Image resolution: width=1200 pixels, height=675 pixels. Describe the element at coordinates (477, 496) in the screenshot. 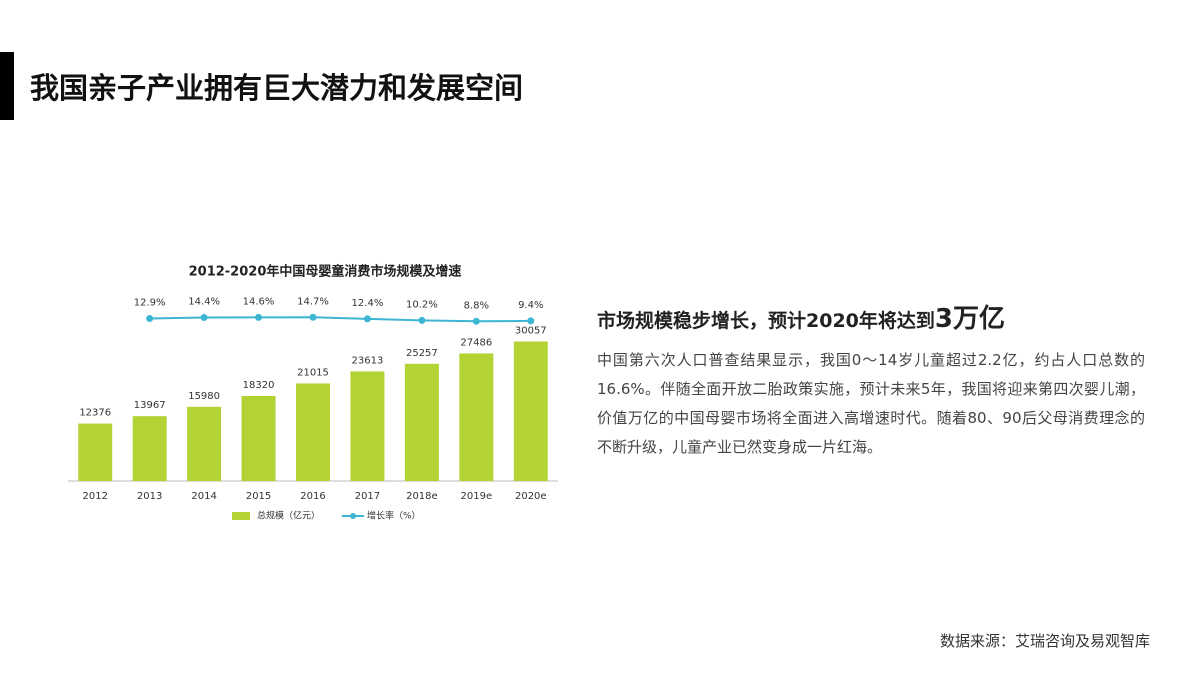

I see `x-tick-label: 2019e` at that location.